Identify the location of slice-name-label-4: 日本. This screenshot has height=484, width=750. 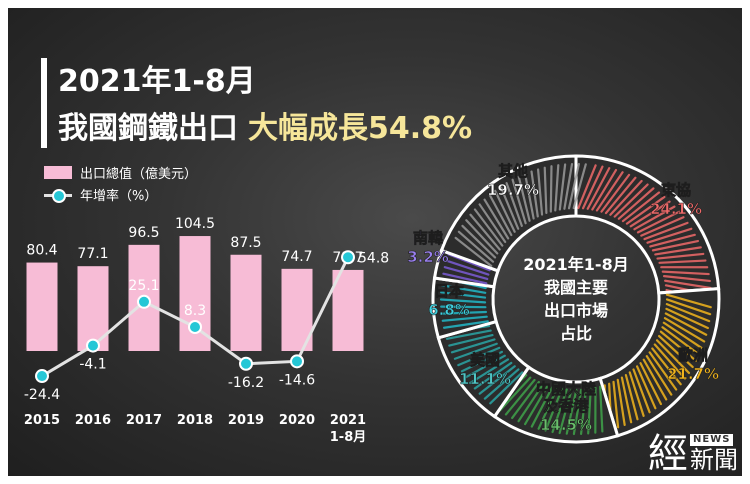
(449, 291).